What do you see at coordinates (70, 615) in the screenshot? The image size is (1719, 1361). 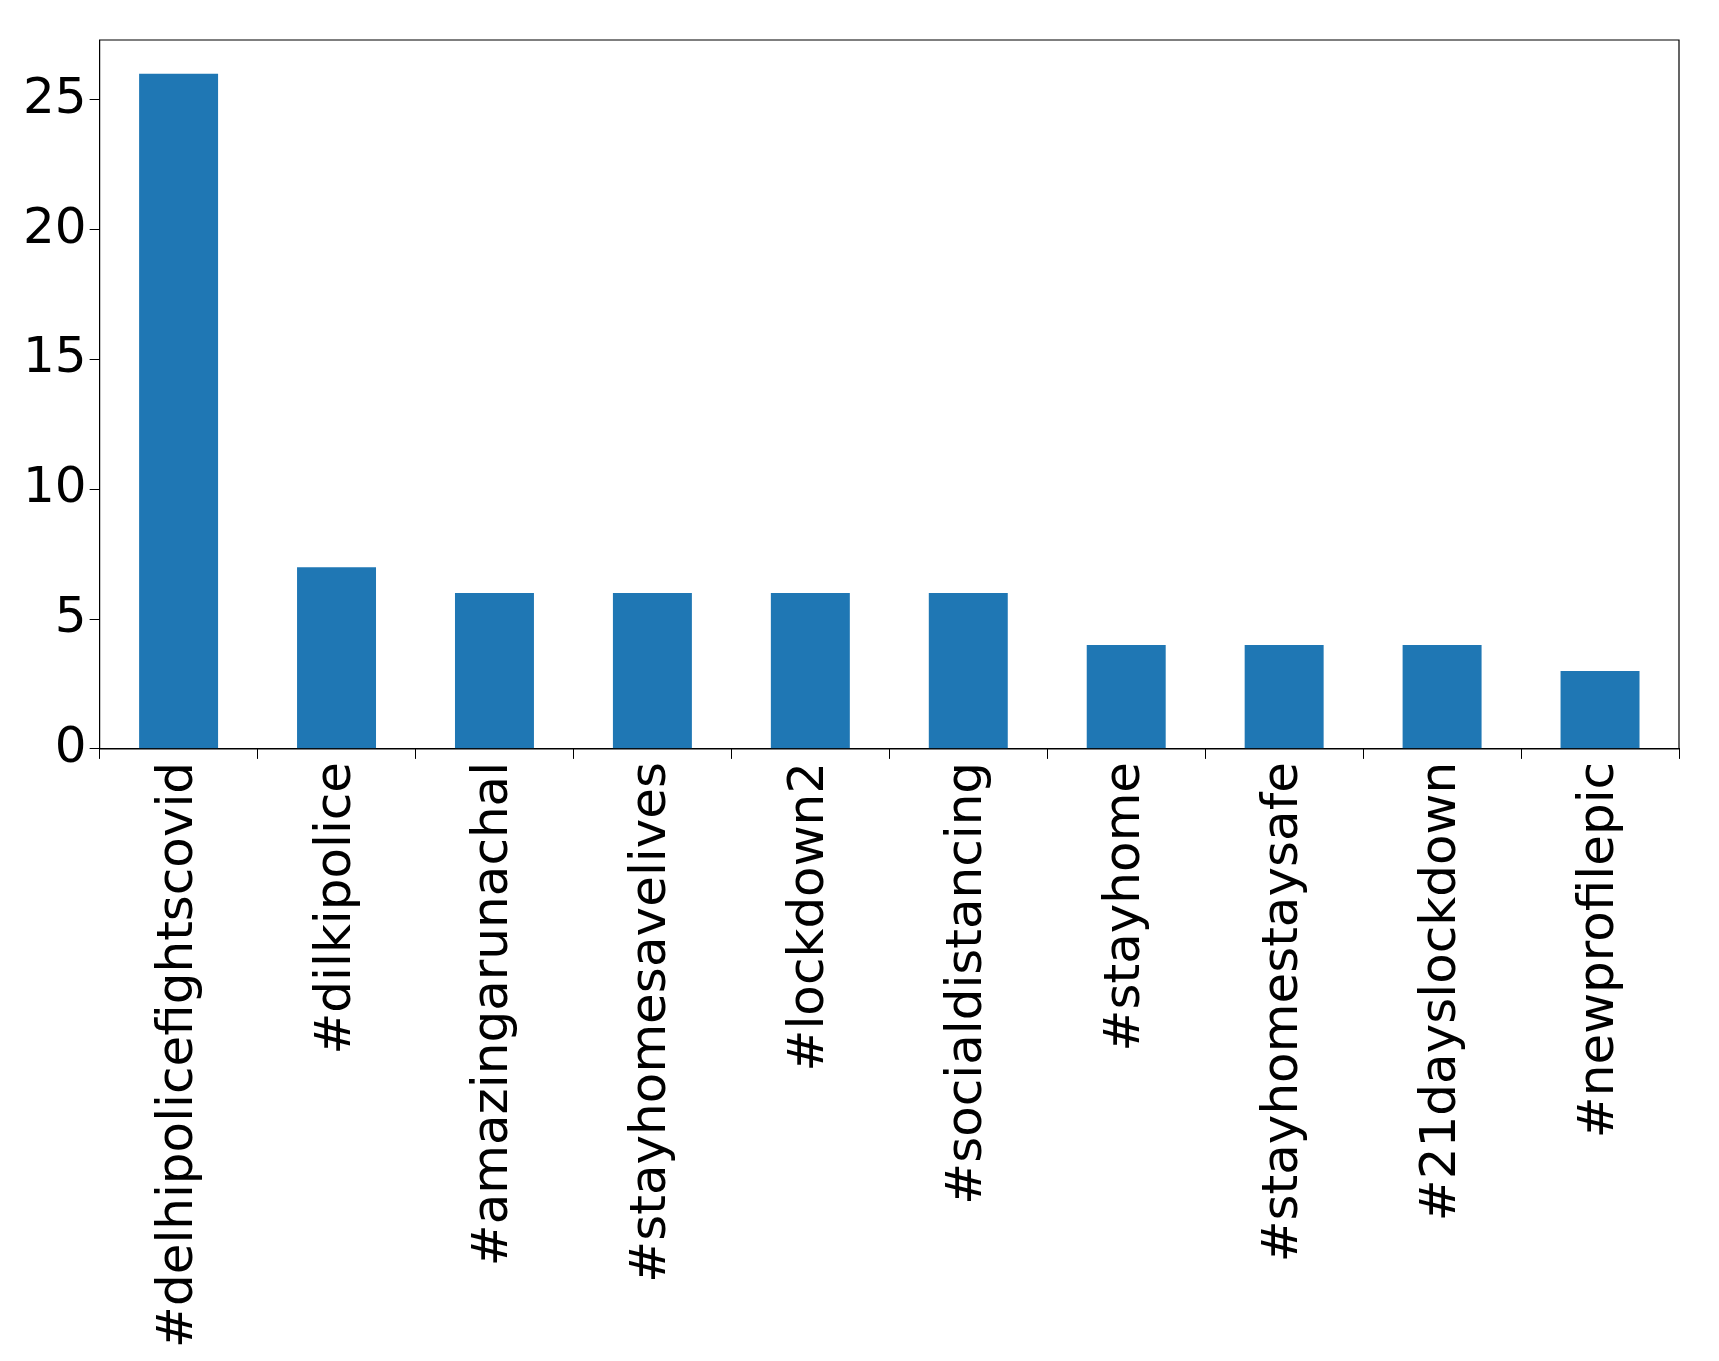 I see `y-tick-label: 5` at bounding box center [70, 615].